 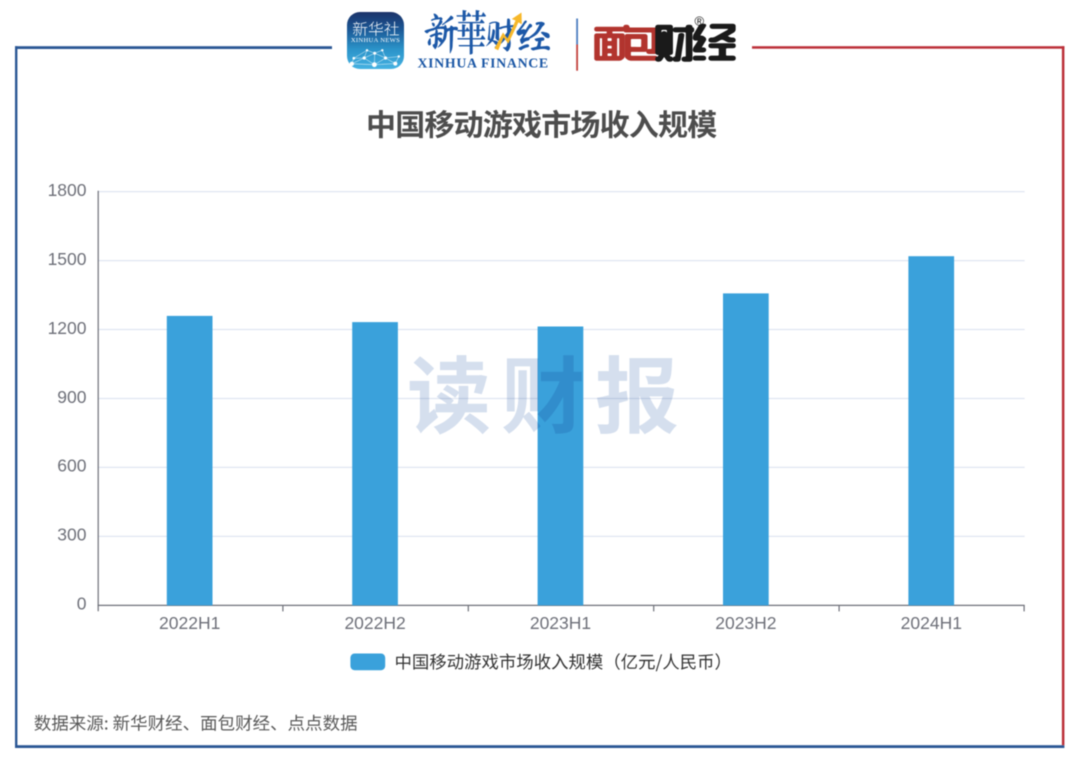 I want to click on svg-text: 300, so click(x=71, y=535).